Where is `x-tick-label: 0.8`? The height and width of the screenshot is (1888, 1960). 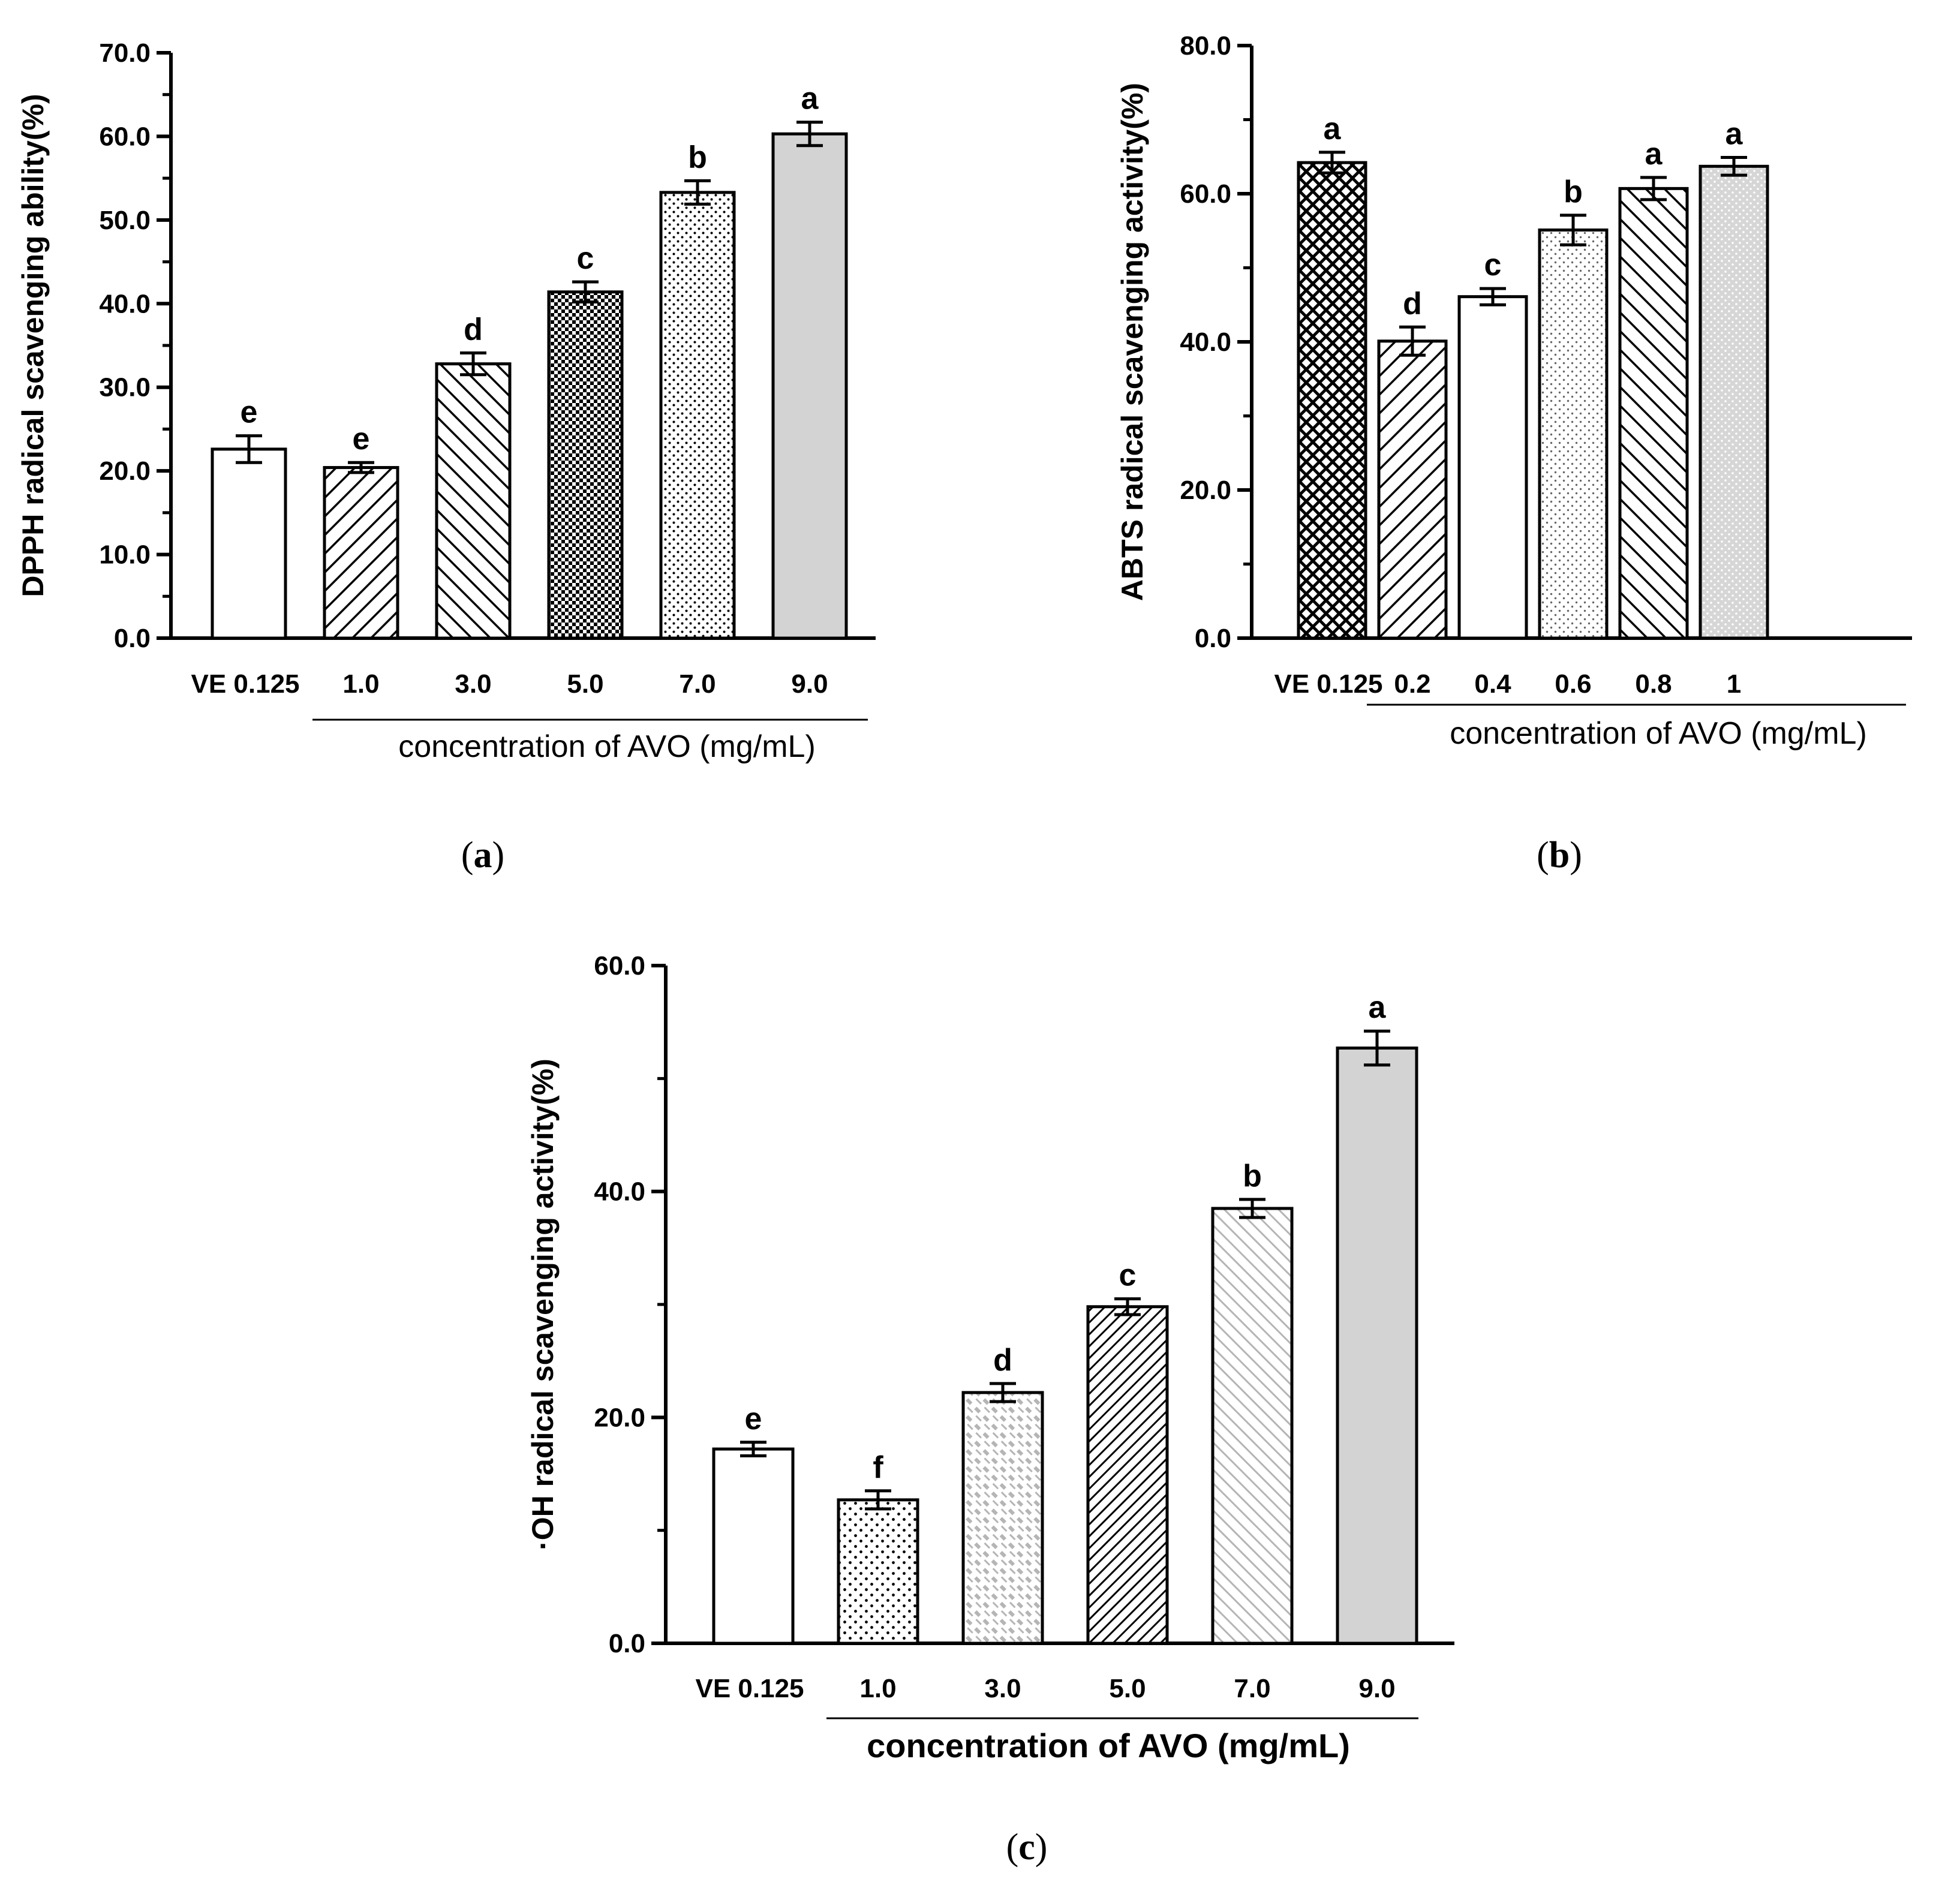
x-tick-label: 0.8 is located at coordinates (1654, 684).